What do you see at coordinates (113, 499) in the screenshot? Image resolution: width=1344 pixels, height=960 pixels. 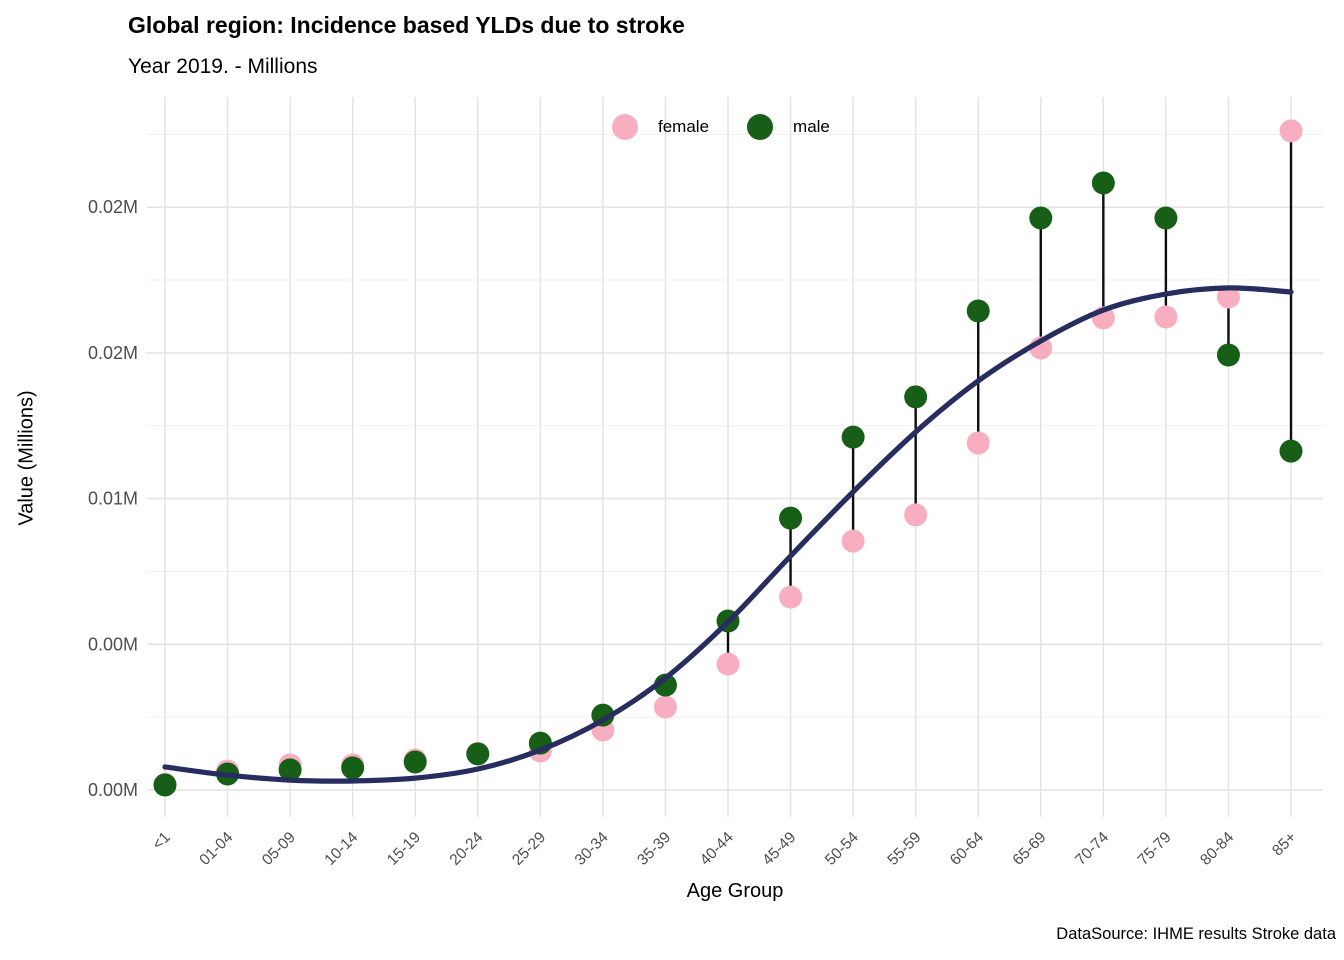 I see `y-tick-label: 0.01M` at bounding box center [113, 499].